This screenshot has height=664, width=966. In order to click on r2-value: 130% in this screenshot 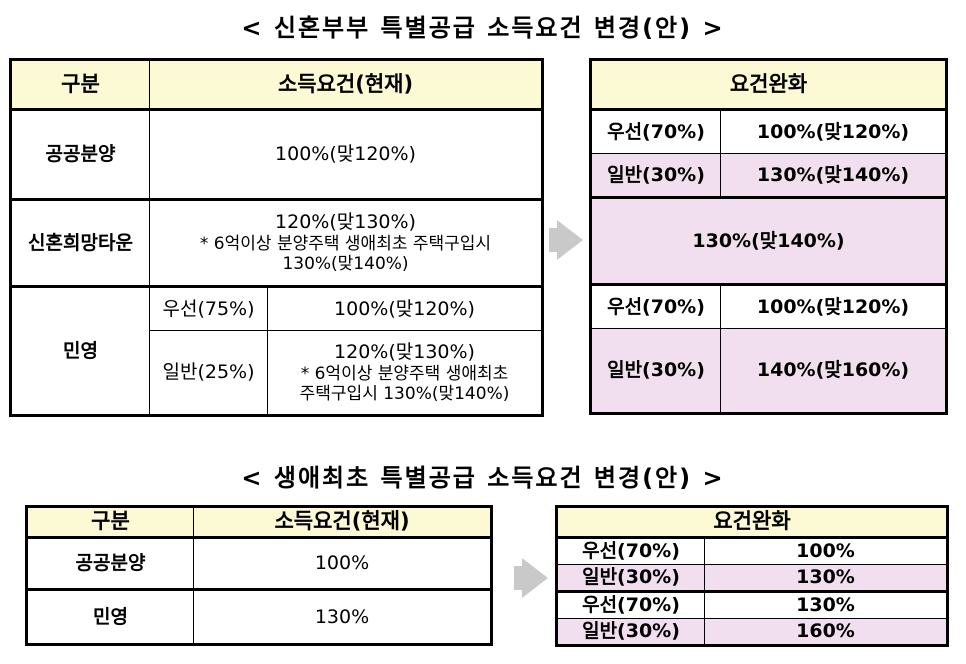, I will do `click(826, 578)`.